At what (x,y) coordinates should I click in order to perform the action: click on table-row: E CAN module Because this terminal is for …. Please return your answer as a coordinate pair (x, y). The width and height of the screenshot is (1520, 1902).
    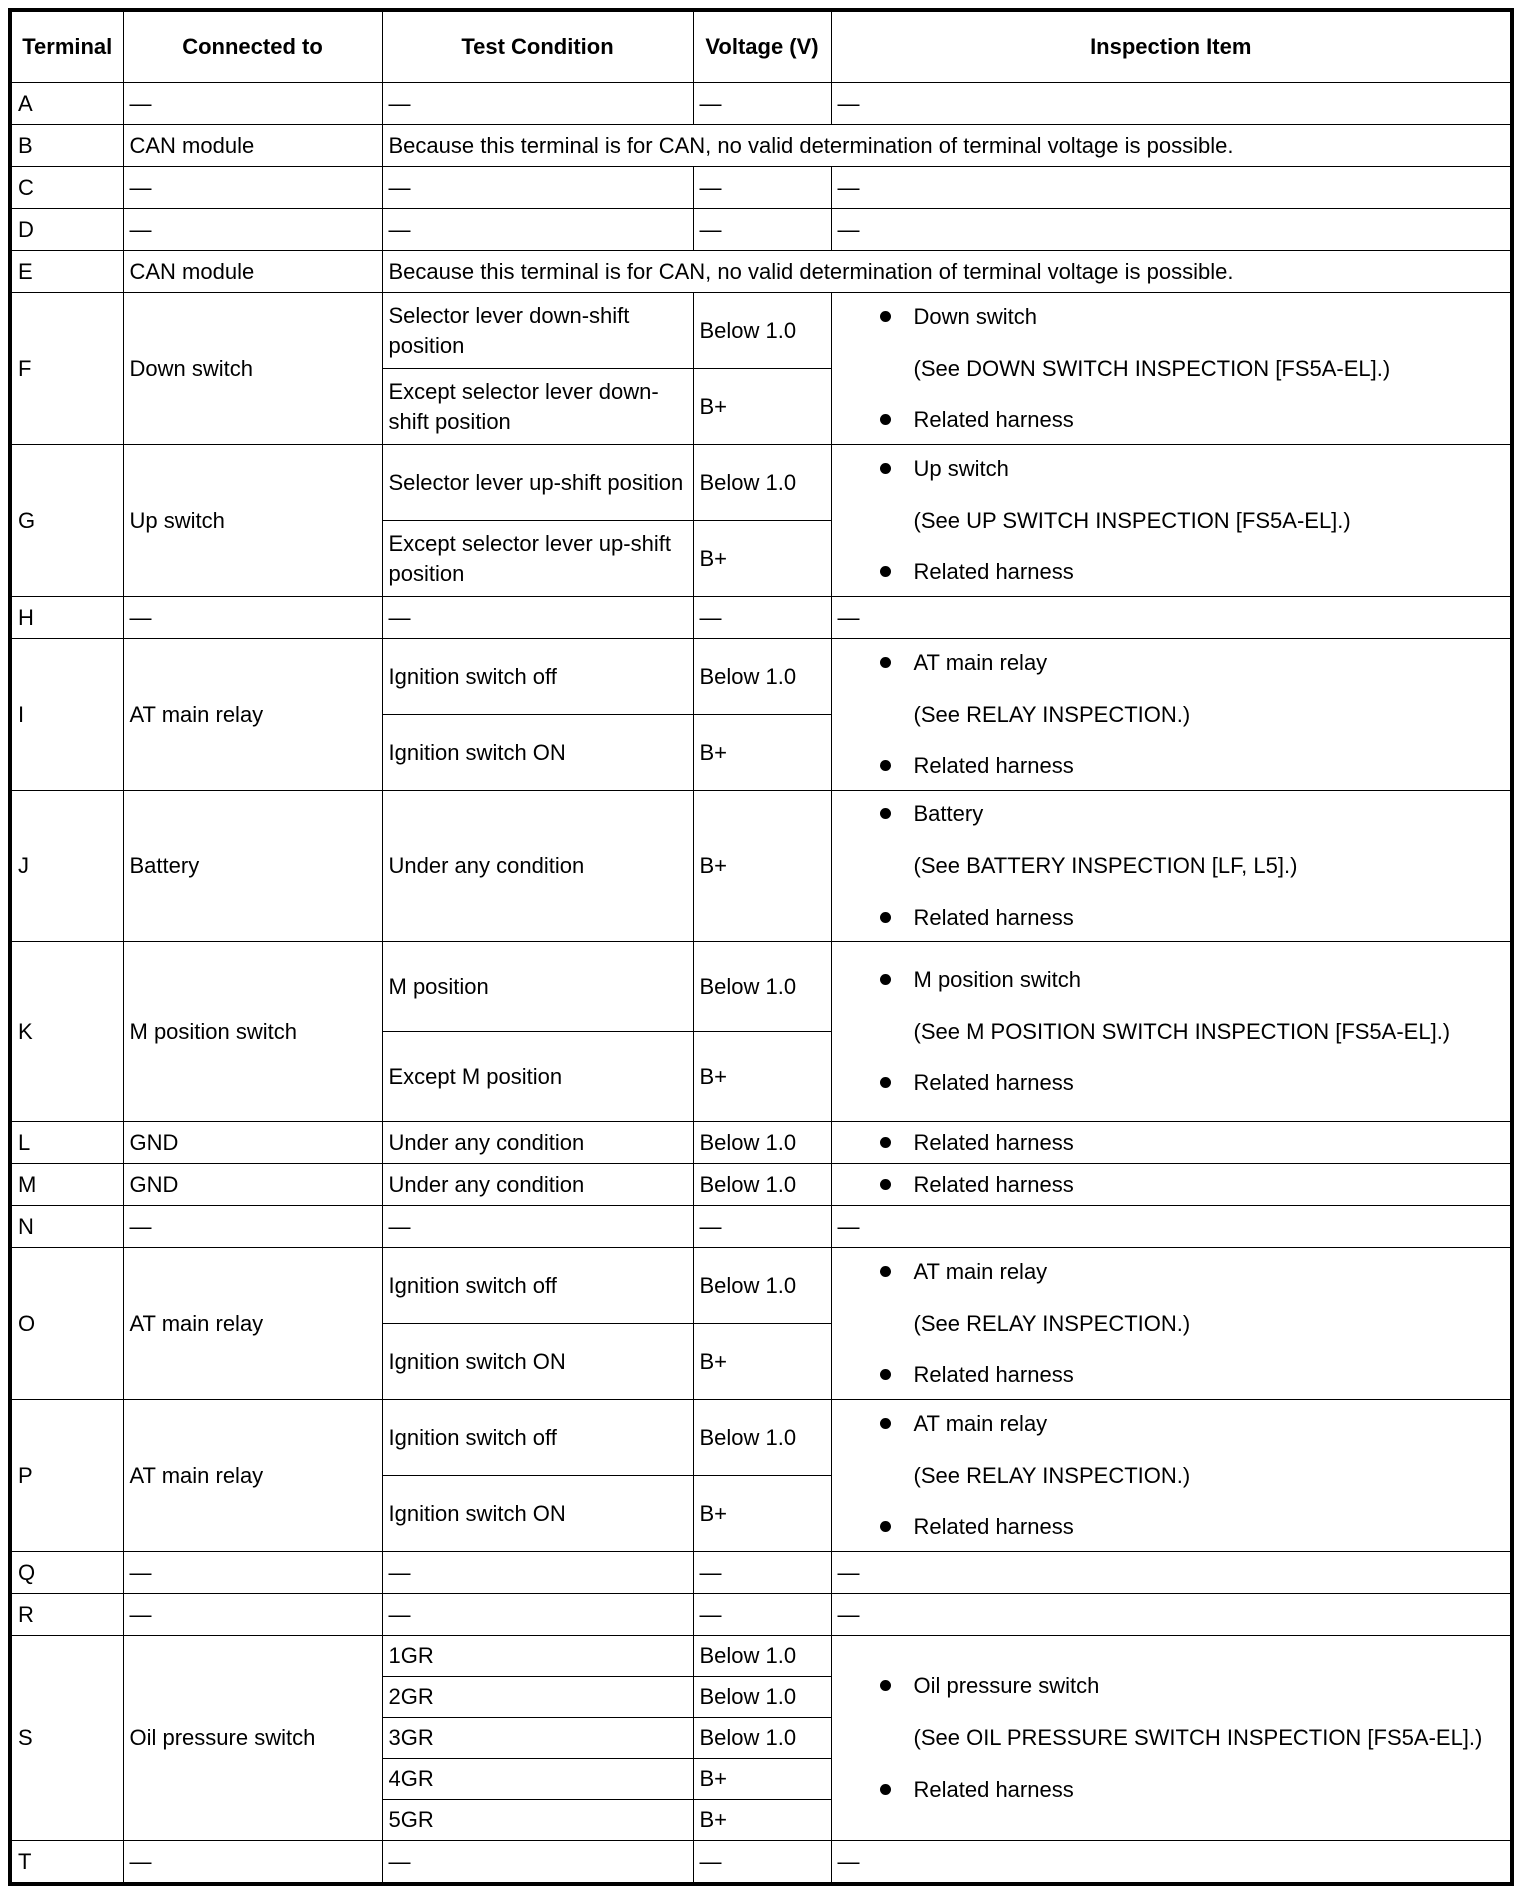
    Looking at the image, I should click on (761, 271).